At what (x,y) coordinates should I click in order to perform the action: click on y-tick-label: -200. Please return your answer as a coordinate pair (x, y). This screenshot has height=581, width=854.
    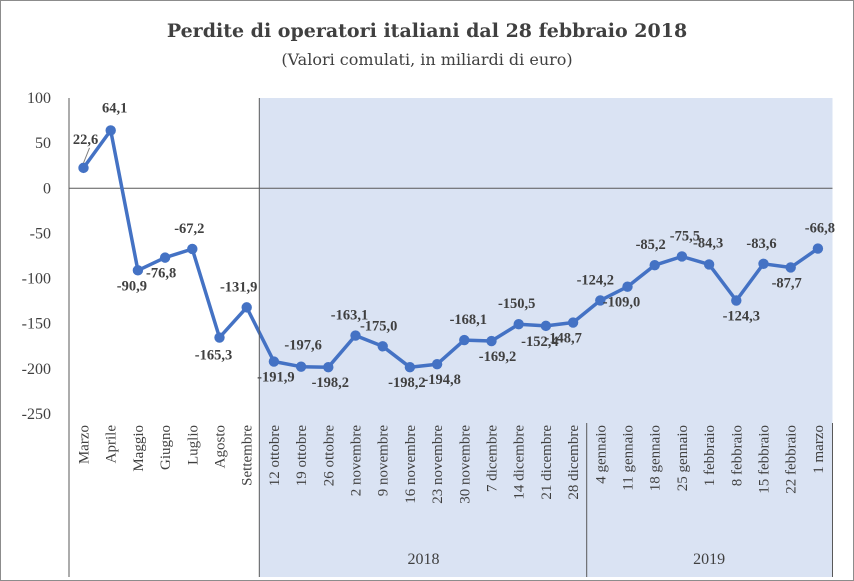
    Looking at the image, I should click on (36, 369).